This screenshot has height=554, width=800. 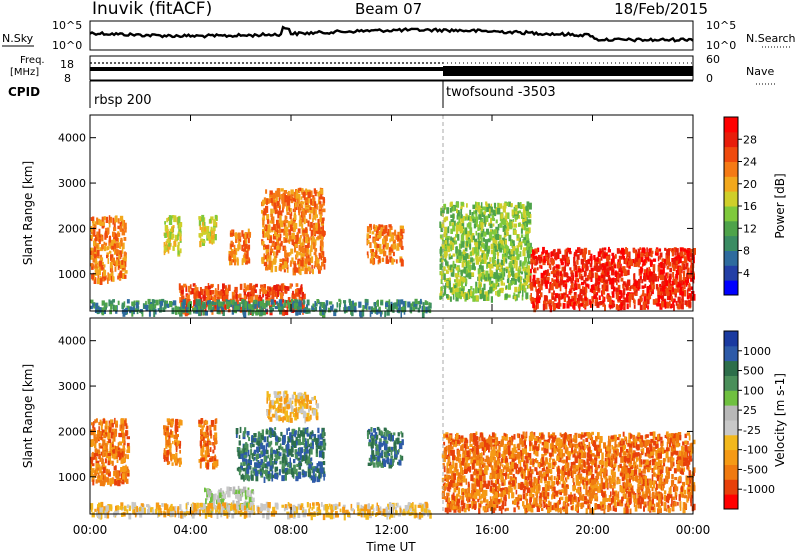 I want to click on power-ytick-label: 4000, so click(x=72, y=138).